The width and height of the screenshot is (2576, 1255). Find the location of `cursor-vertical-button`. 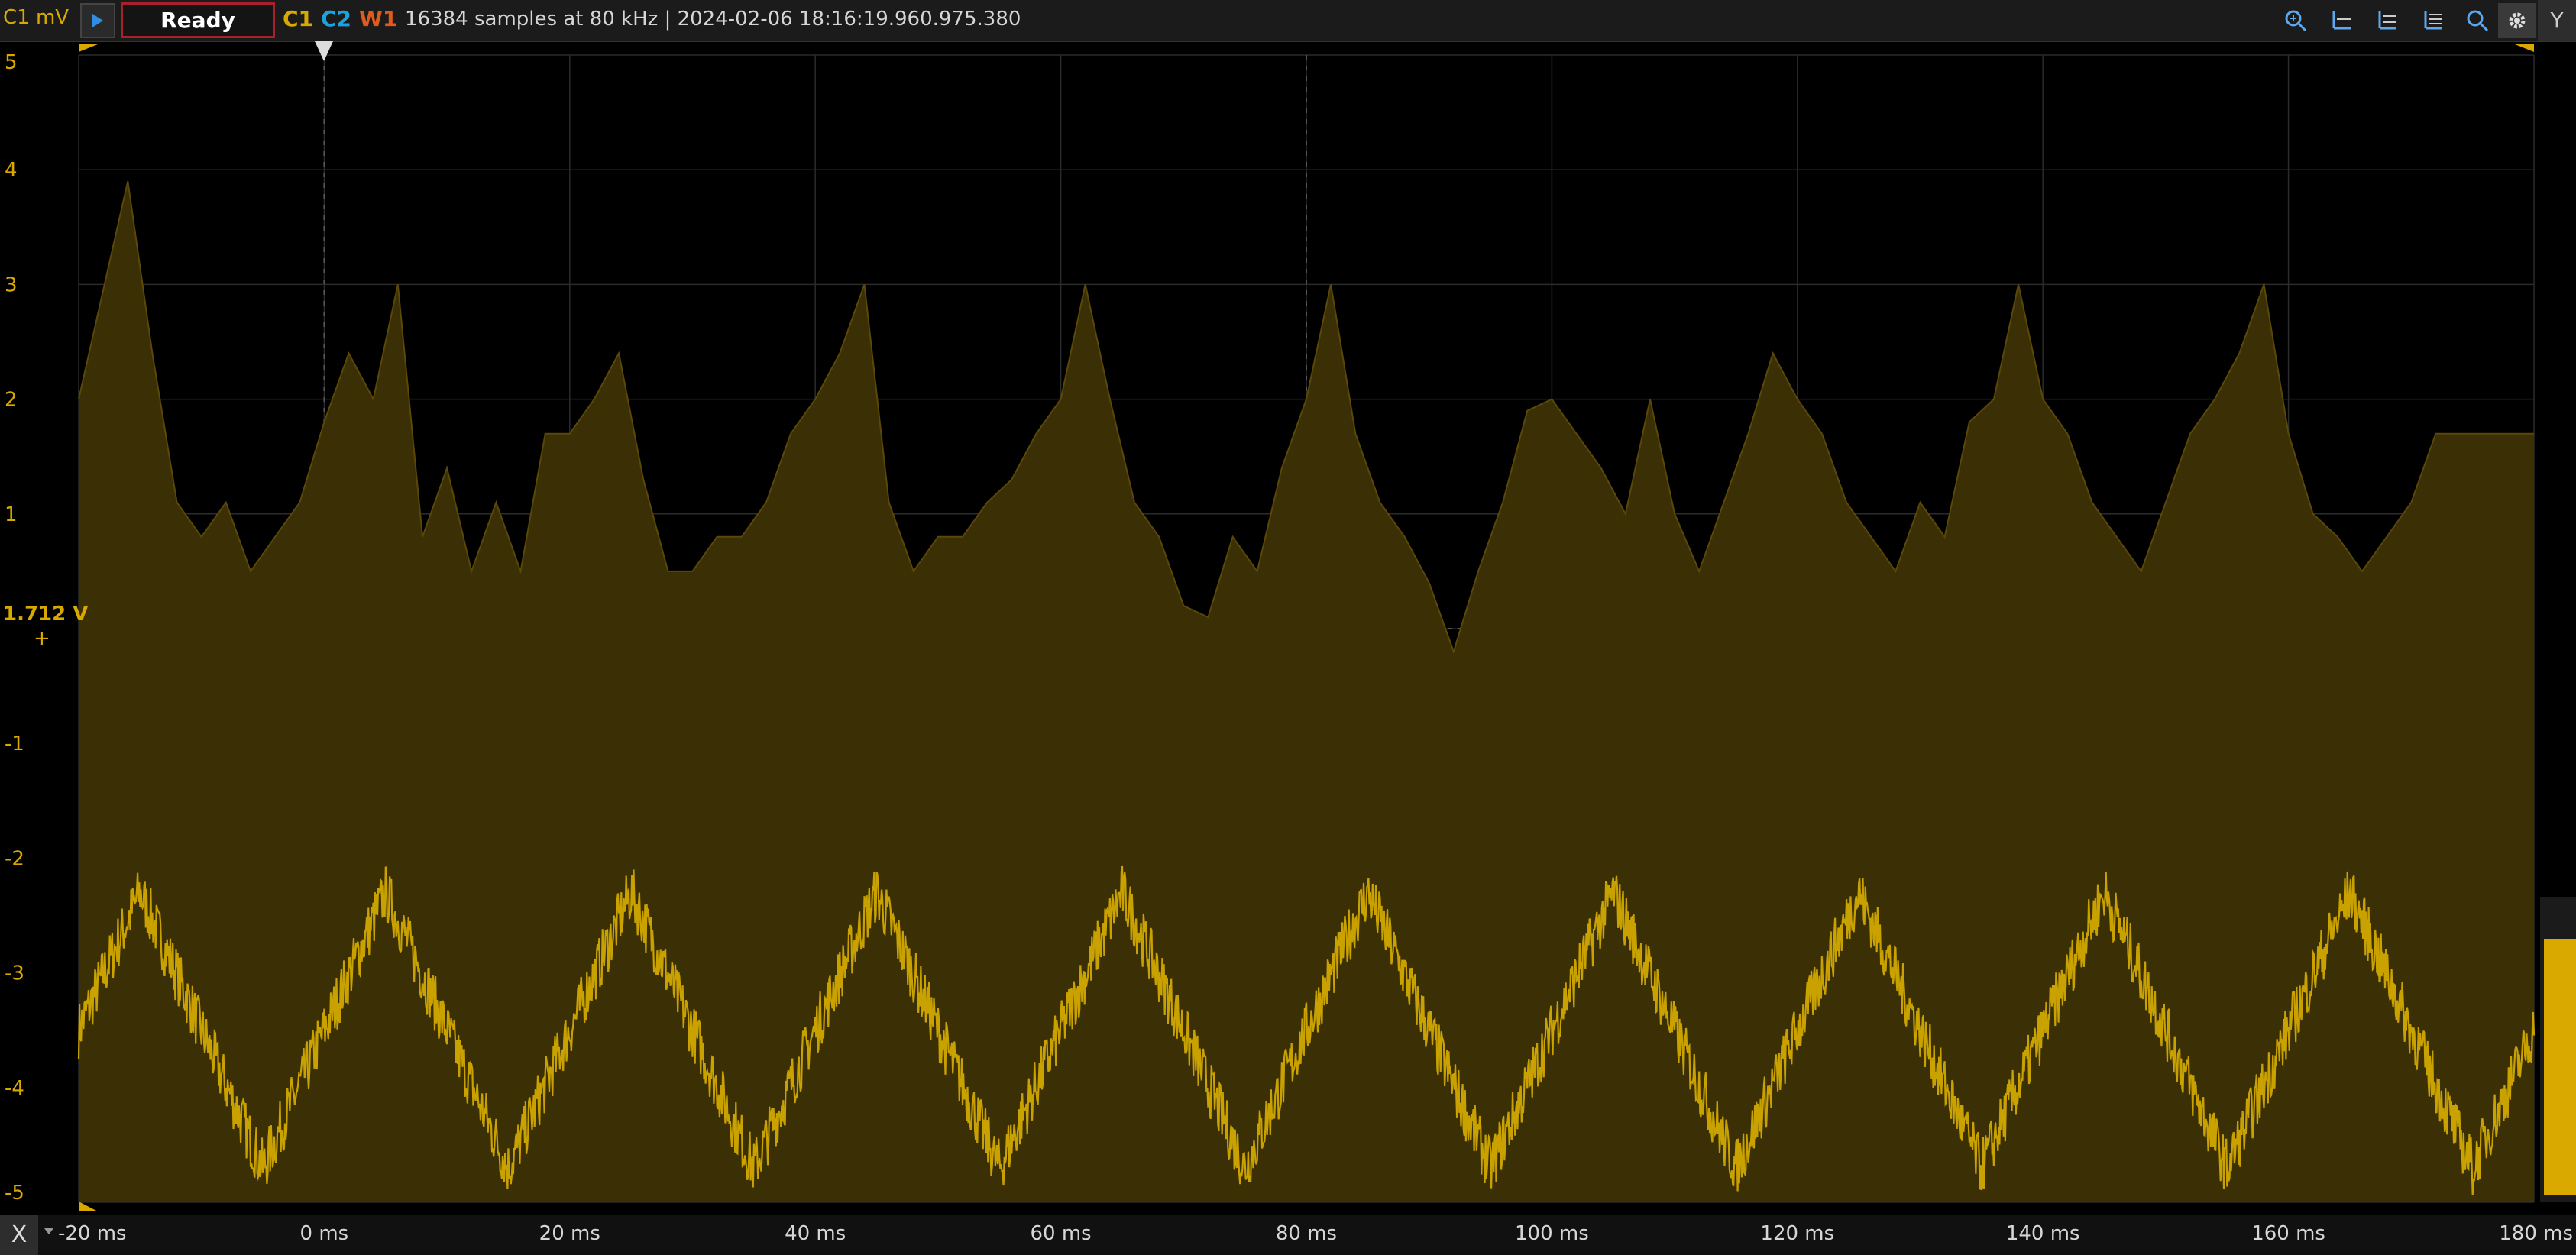

cursor-vertical-button is located at coordinates (2387, 20).